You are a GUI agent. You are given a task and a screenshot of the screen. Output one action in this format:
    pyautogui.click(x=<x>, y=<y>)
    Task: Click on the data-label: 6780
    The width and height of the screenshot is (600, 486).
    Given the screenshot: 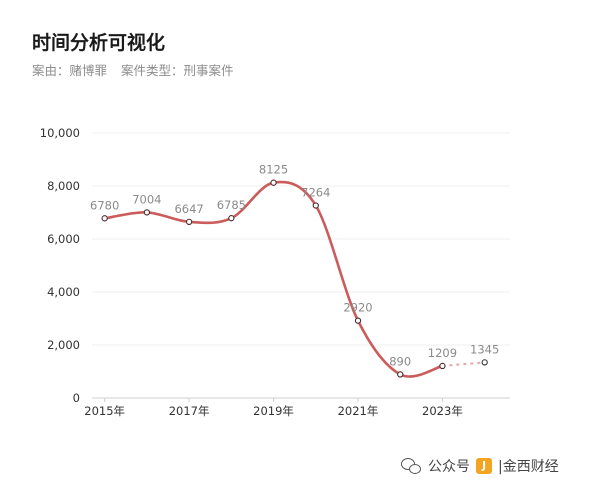 What is the action you would take?
    pyautogui.click(x=104, y=205)
    